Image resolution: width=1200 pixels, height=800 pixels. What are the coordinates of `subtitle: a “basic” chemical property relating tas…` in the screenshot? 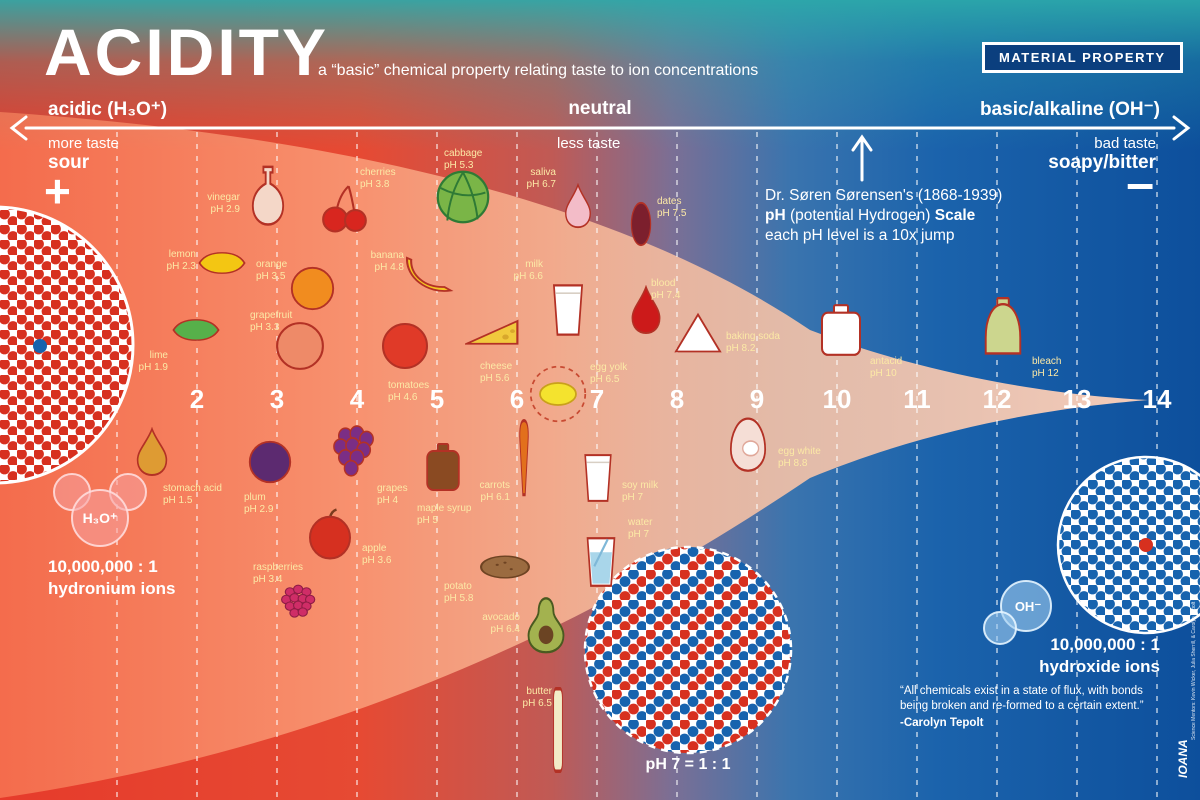 It's located at (538, 70).